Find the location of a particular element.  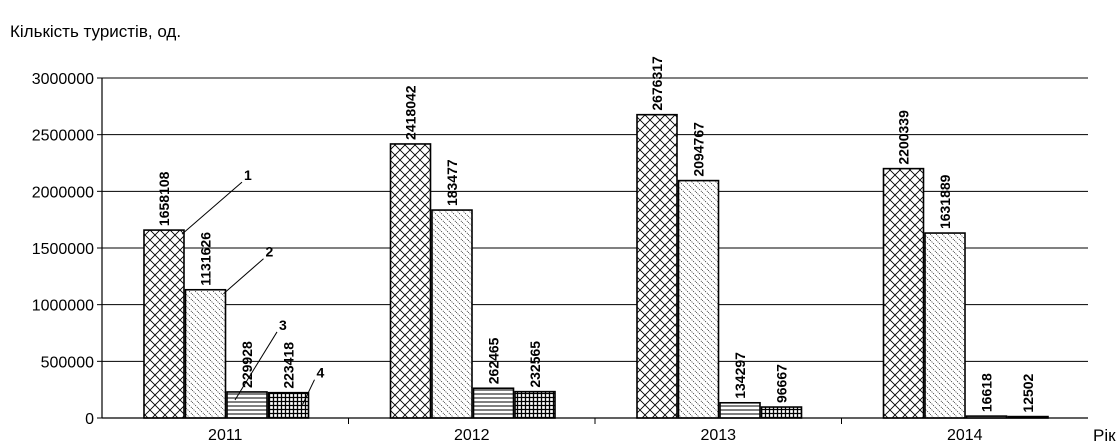

y-tick-label: 2000000 is located at coordinates (63, 192).